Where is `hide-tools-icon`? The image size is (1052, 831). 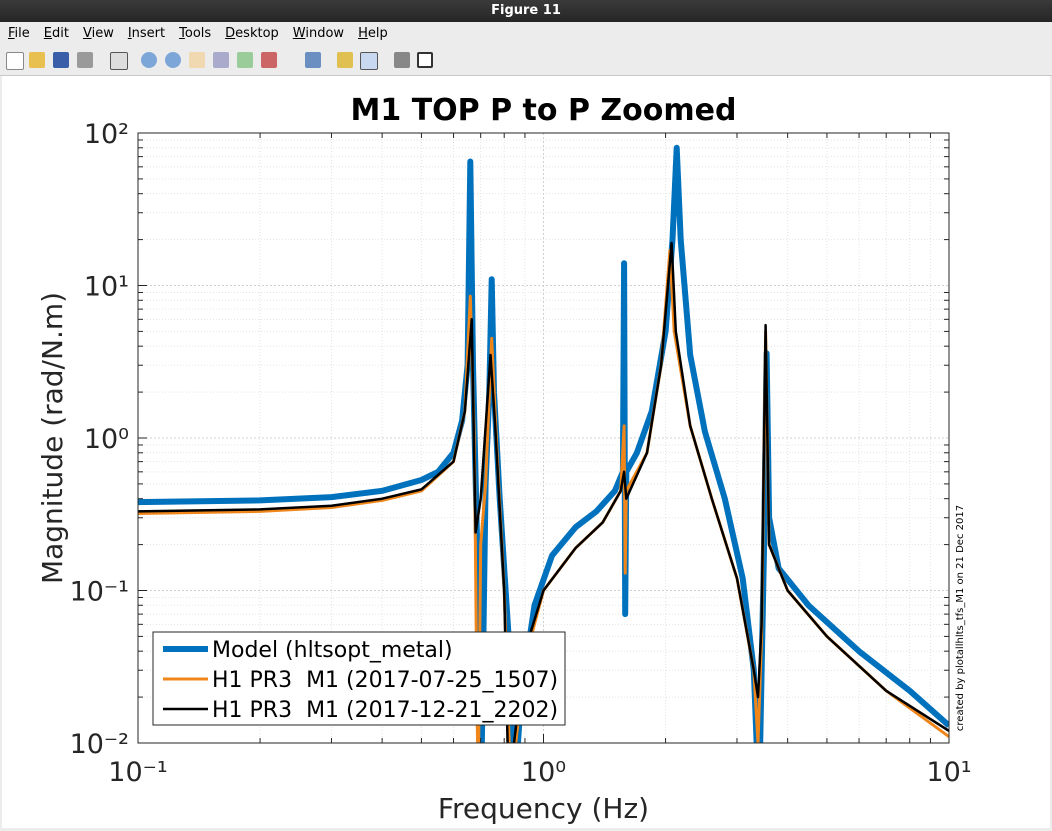 hide-tools-icon is located at coordinates (402, 60).